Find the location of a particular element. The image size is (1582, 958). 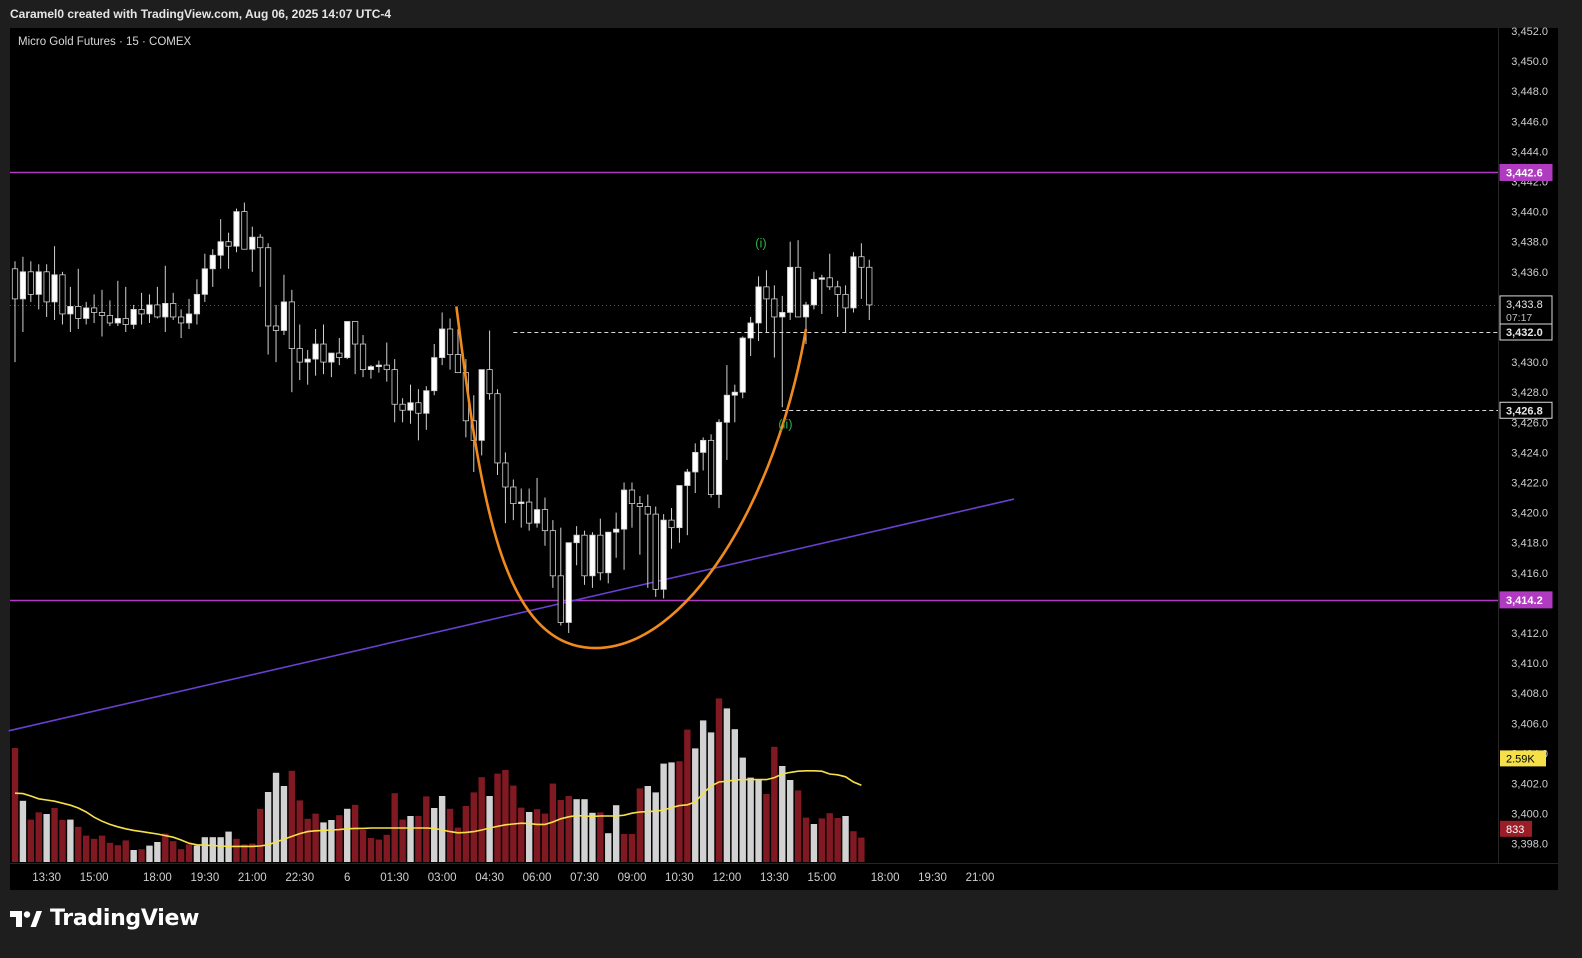

time-tick-label: 15:00 is located at coordinates (94, 878).